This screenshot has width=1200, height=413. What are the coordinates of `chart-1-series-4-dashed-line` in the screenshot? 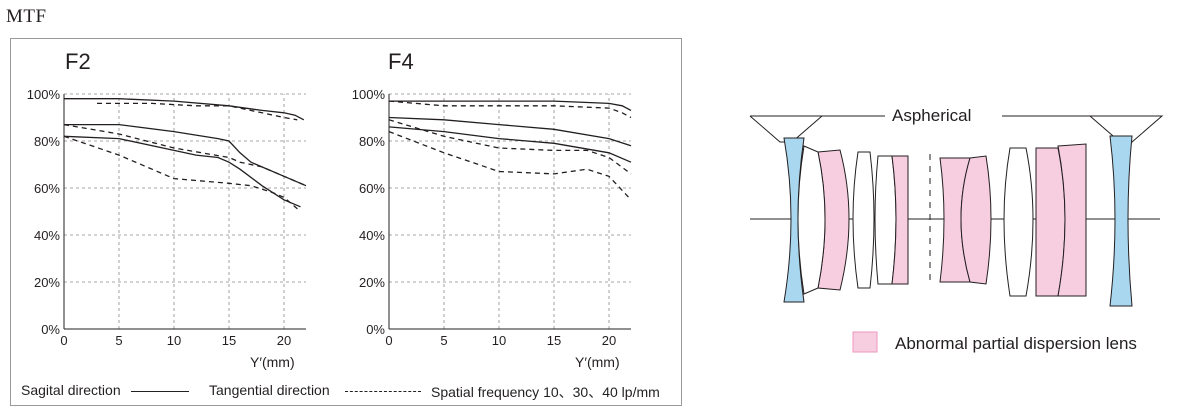 It's located at (185, 155).